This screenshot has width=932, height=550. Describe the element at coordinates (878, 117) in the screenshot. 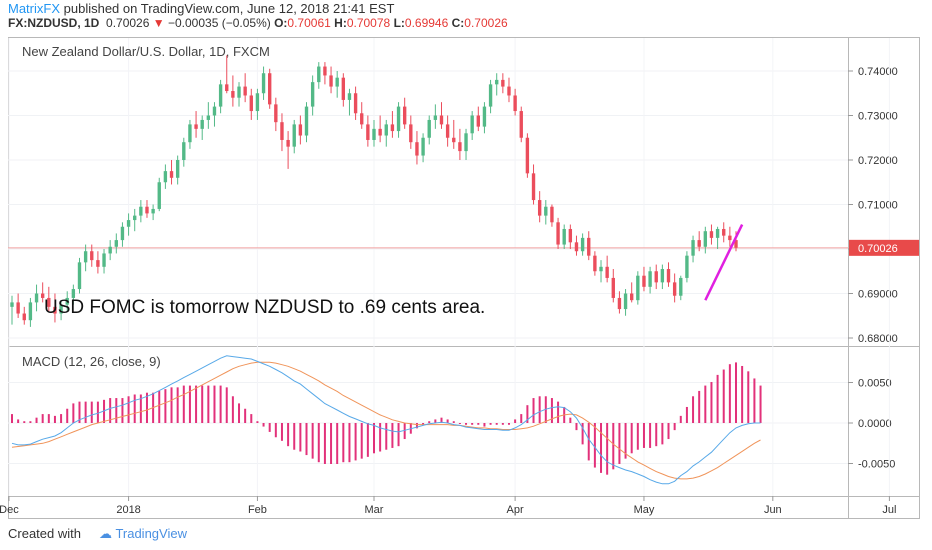

I see `price-tick-label: 0.73000` at that location.